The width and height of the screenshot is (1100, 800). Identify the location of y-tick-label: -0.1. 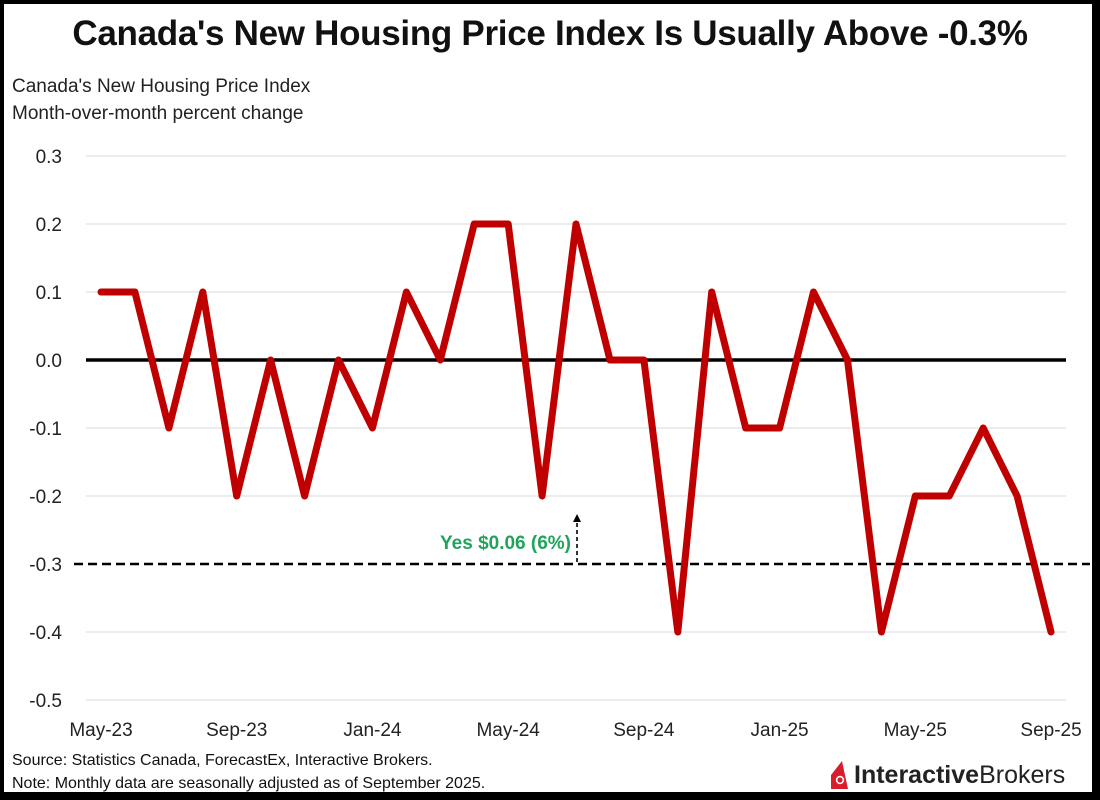
(45, 429).